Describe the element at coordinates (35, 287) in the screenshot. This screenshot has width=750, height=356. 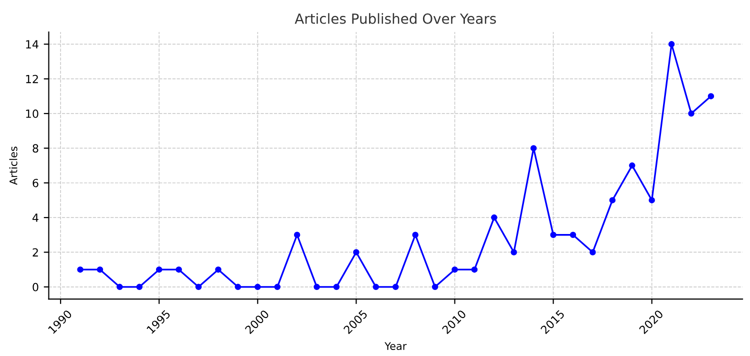
I see `y-tick-label: 0` at that location.